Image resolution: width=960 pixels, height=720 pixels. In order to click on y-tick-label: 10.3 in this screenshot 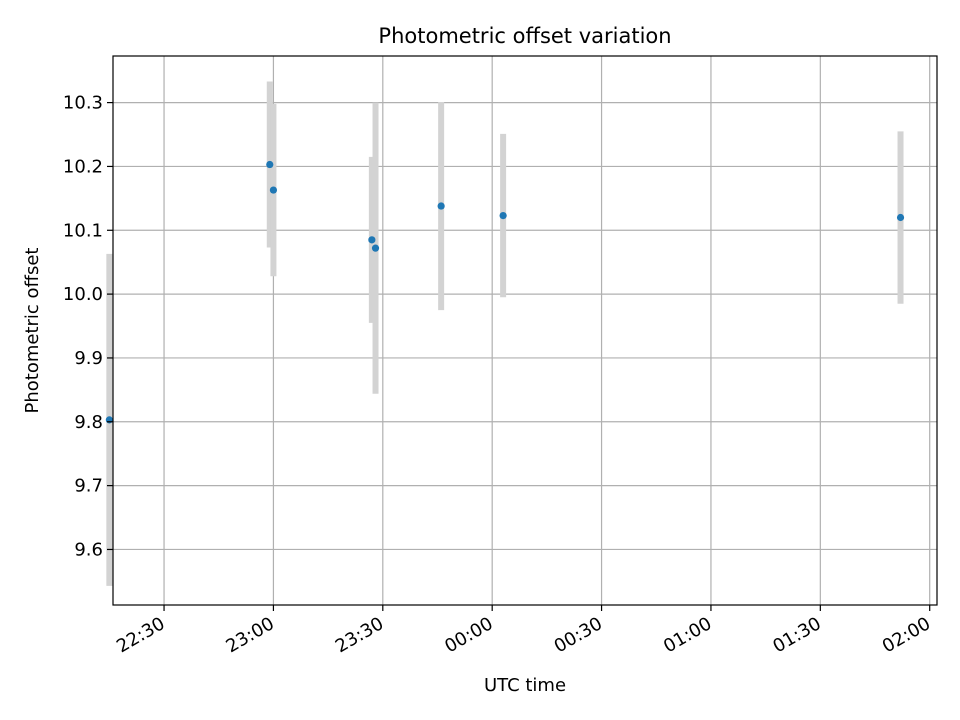, I will do `click(83, 103)`.